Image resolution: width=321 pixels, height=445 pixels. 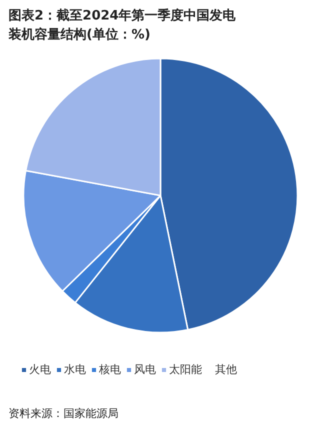 I want to click on legend-label: 水电, so click(x=75, y=369).